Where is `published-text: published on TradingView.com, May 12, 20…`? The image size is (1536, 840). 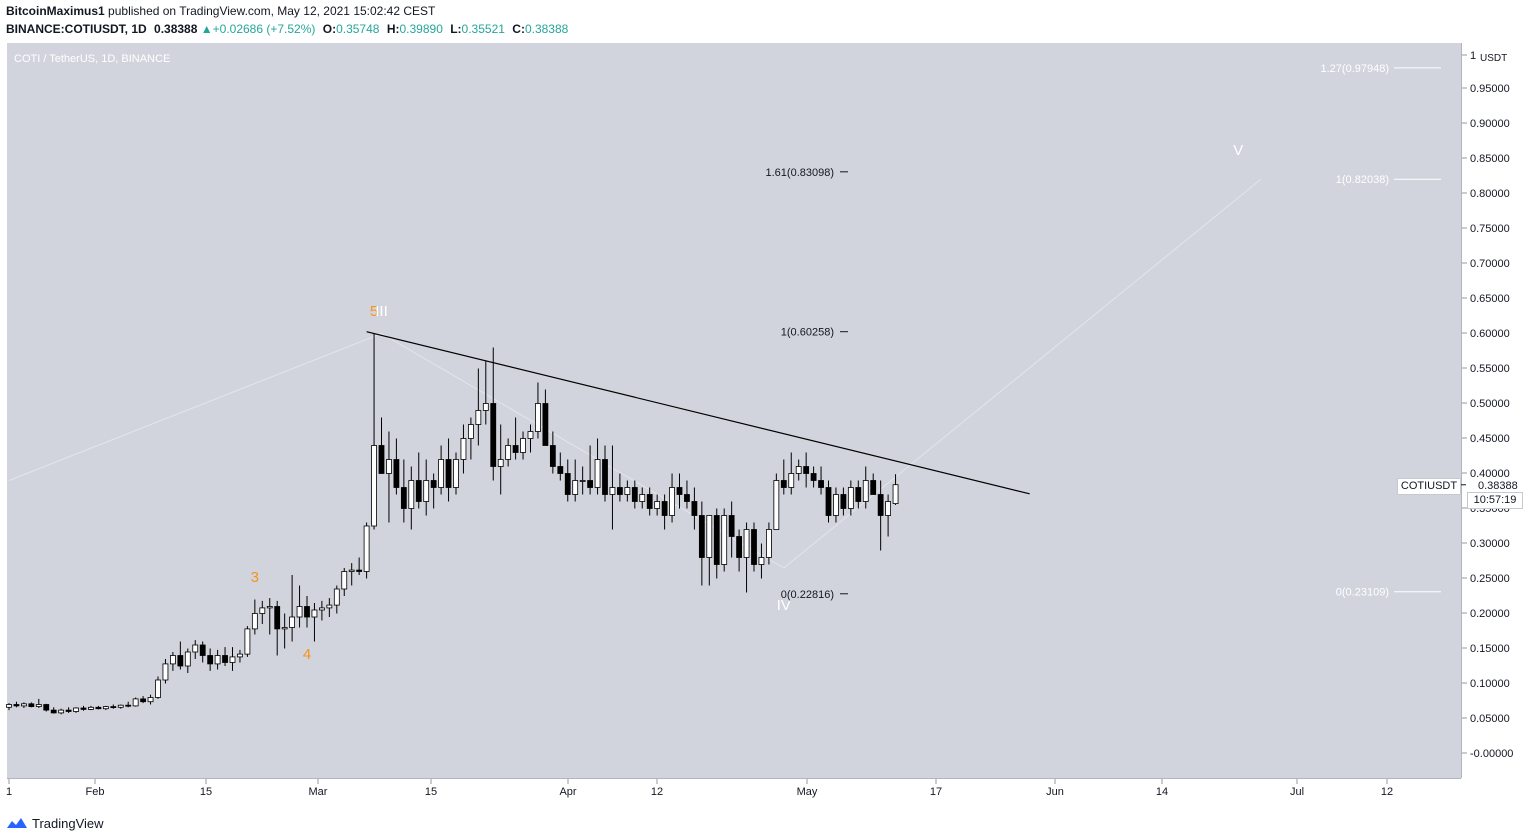 published-text: published on TradingView.com, May 12, 20… is located at coordinates (272, 11).